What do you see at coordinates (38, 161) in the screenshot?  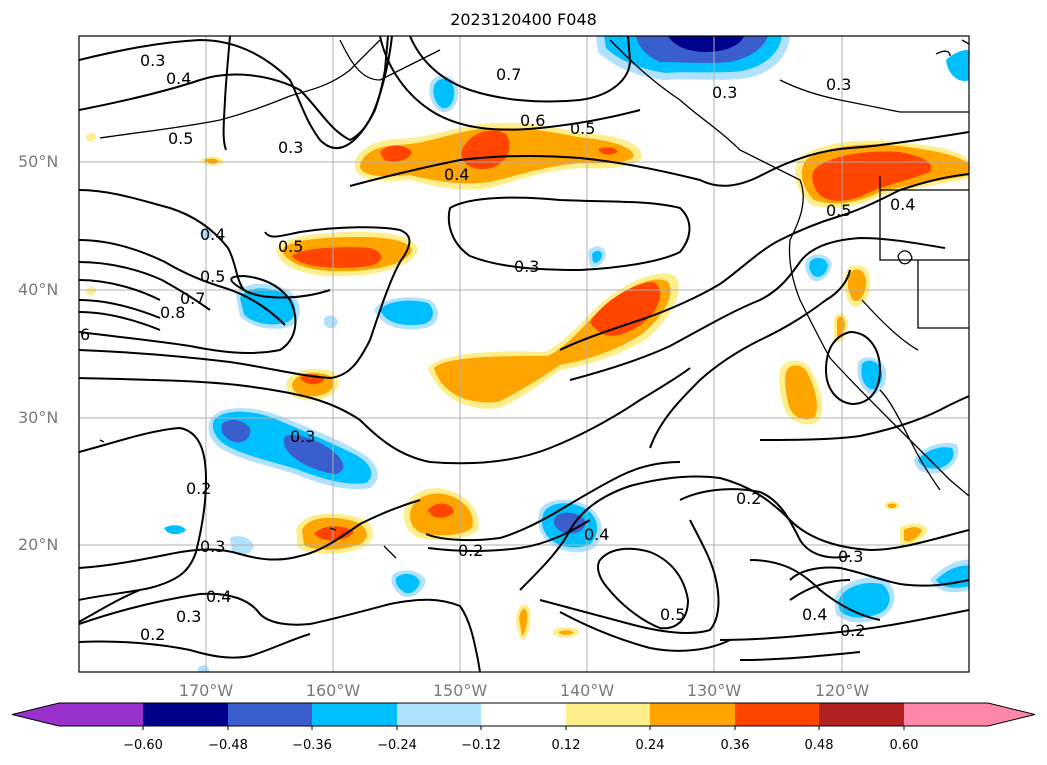 I see `lat-label: 50°N` at bounding box center [38, 161].